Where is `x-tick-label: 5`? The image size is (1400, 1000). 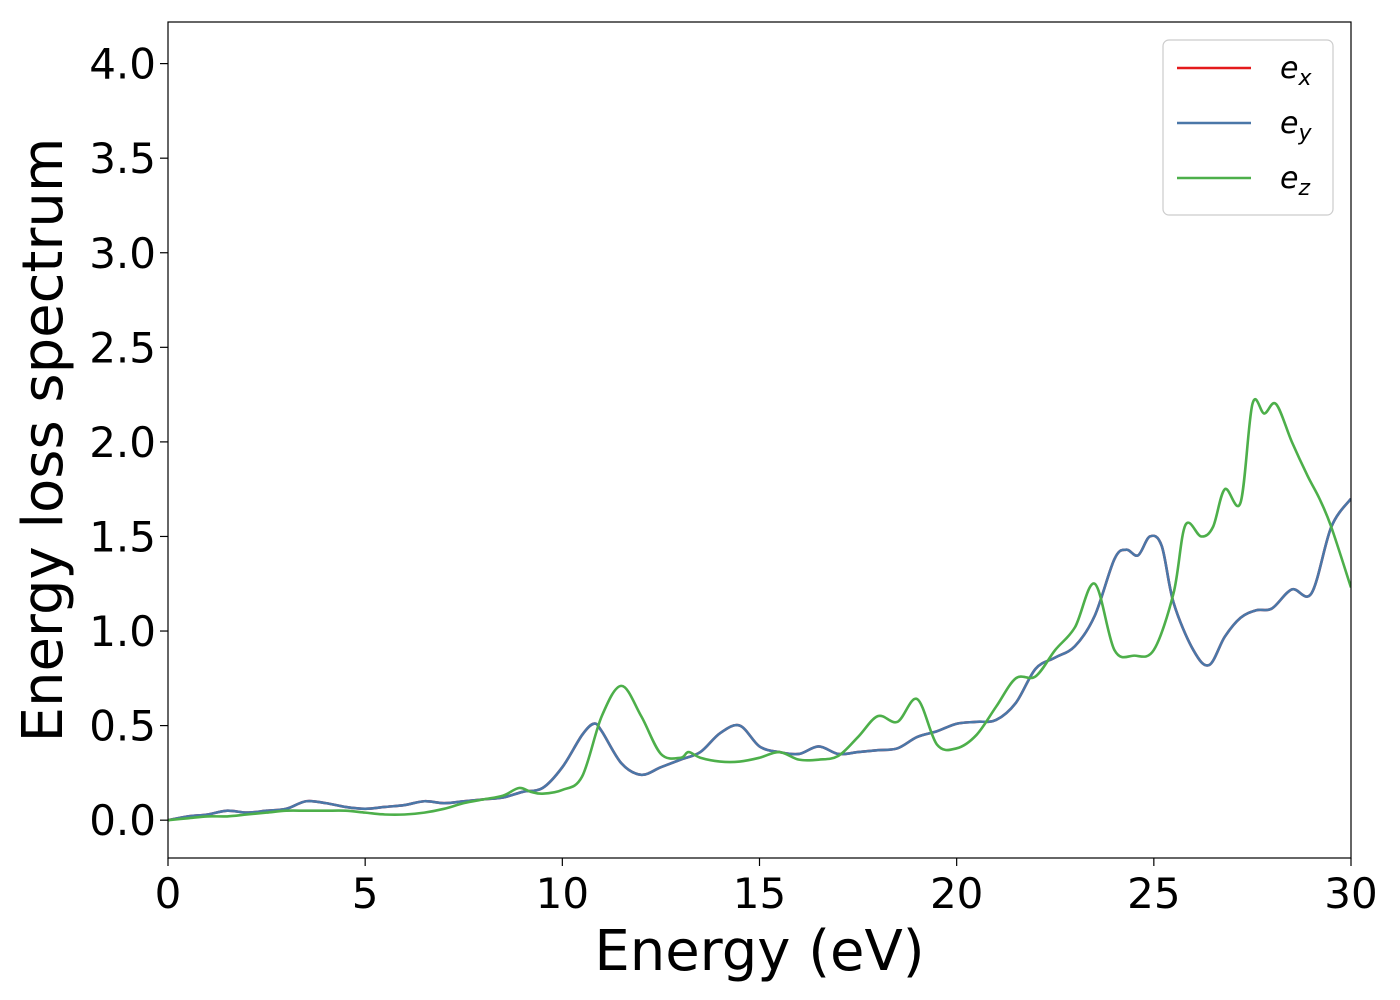 x-tick-label: 5 is located at coordinates (365, 893).